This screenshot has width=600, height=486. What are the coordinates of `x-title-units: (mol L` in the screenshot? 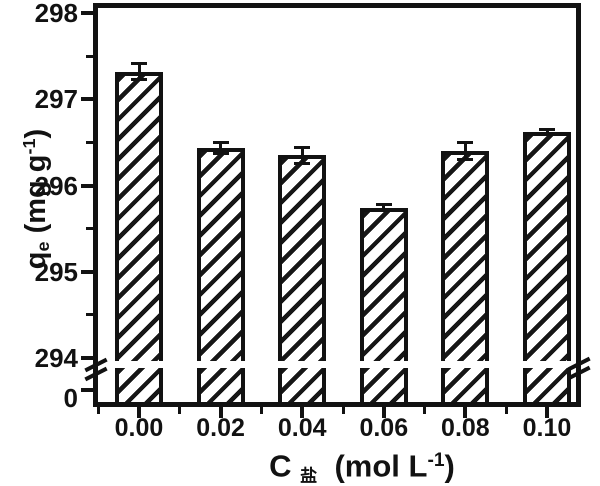 It's located at (376, 466).